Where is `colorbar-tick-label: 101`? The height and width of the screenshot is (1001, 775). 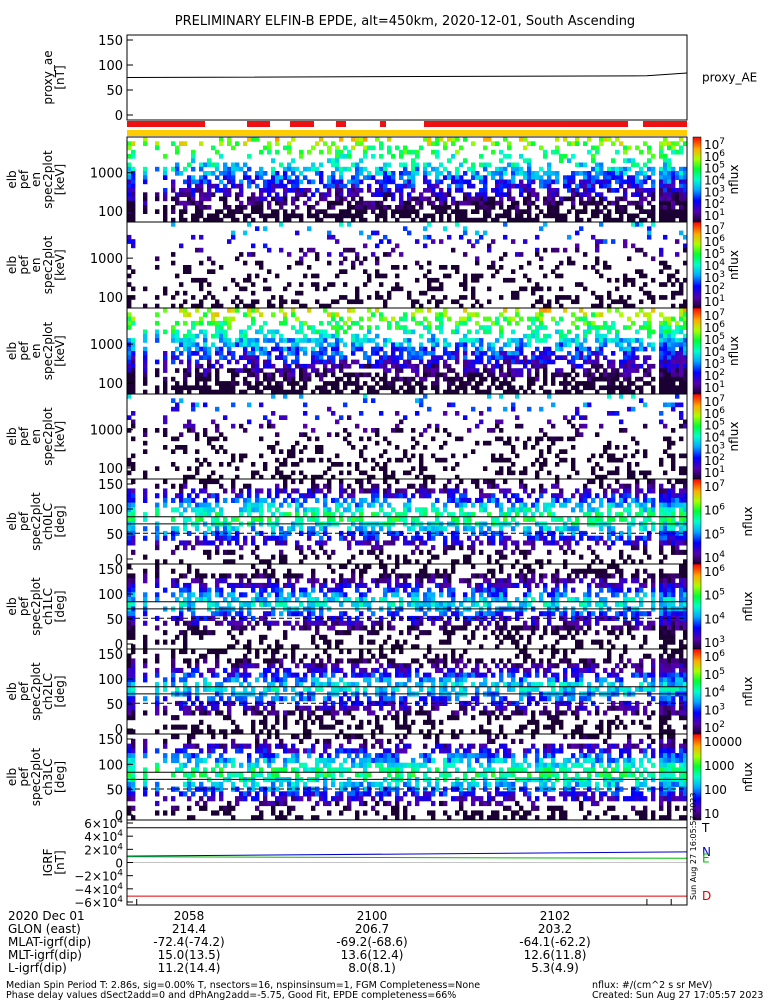 colorbar-tick-label: 101 is located at coordinates (714, 215).